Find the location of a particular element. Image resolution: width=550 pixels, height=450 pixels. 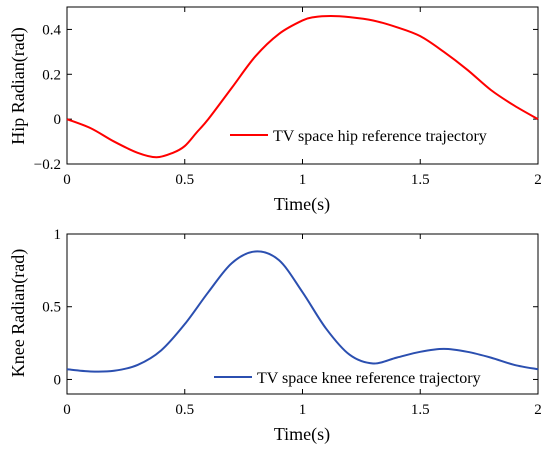

hip-legend-label: TV space hip reference trajectory is located at coordinates (380, 136).